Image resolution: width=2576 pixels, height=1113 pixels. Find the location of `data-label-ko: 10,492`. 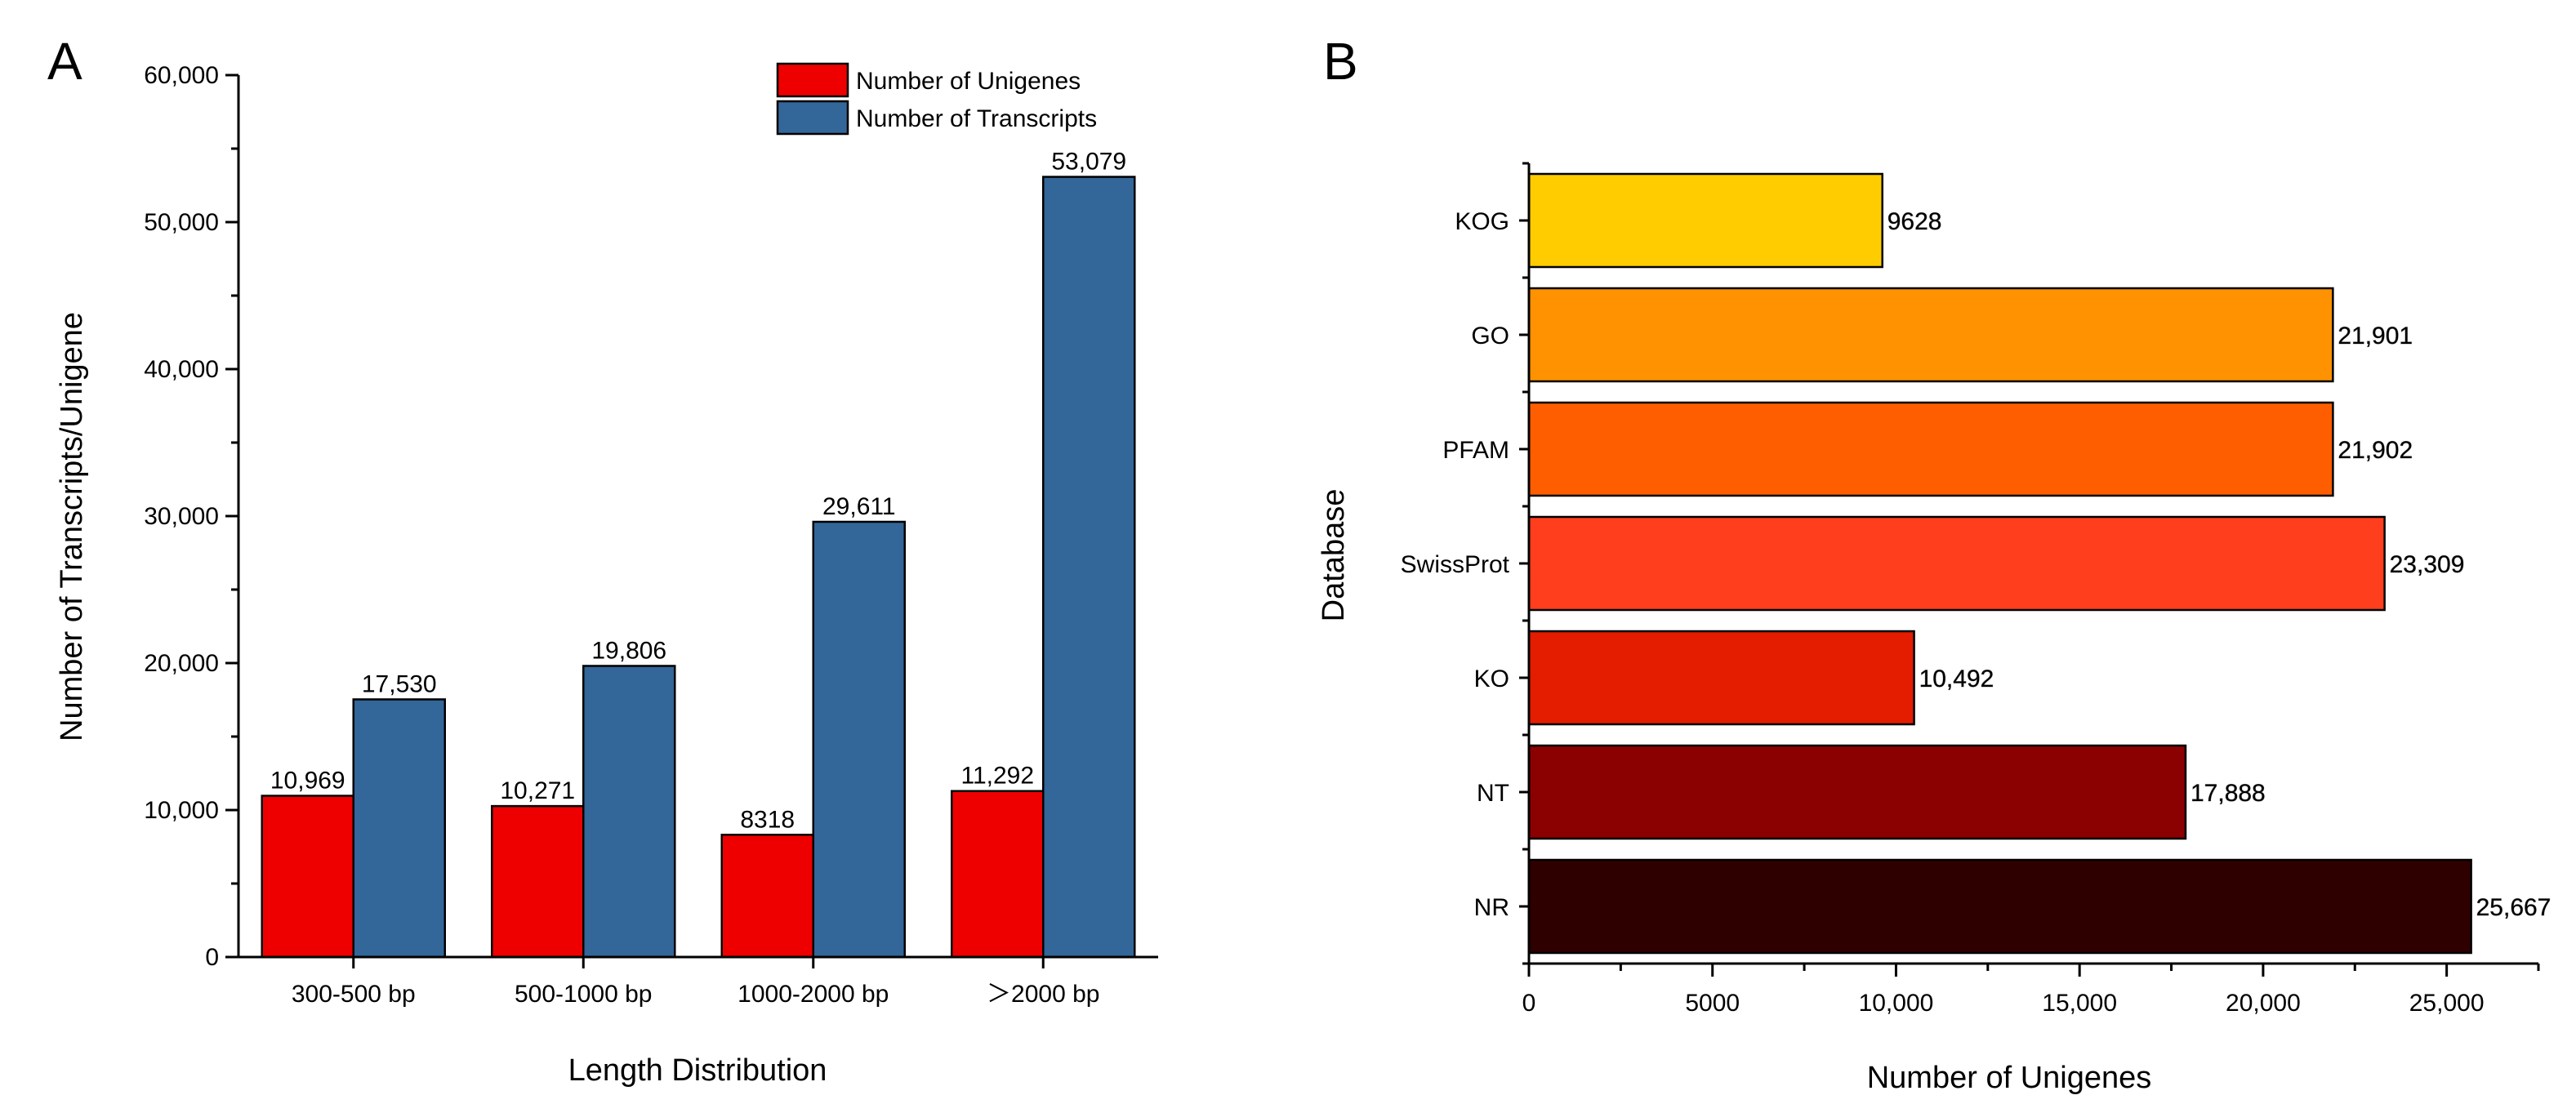

data-label-ko: 10,492 is located at coordinates (1956, 679).